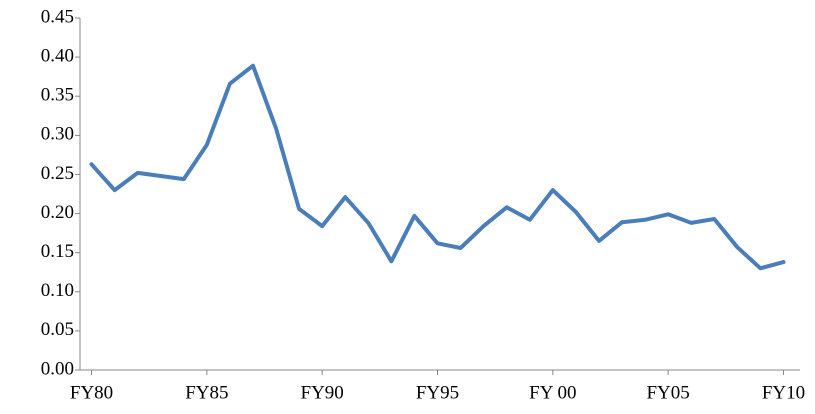 Image resolution: width=815 pixels, height=414 pixels. Describe the element at coordinates (57, 329) in the screenshot. I see `y-tick-label: 0.05` at that location.